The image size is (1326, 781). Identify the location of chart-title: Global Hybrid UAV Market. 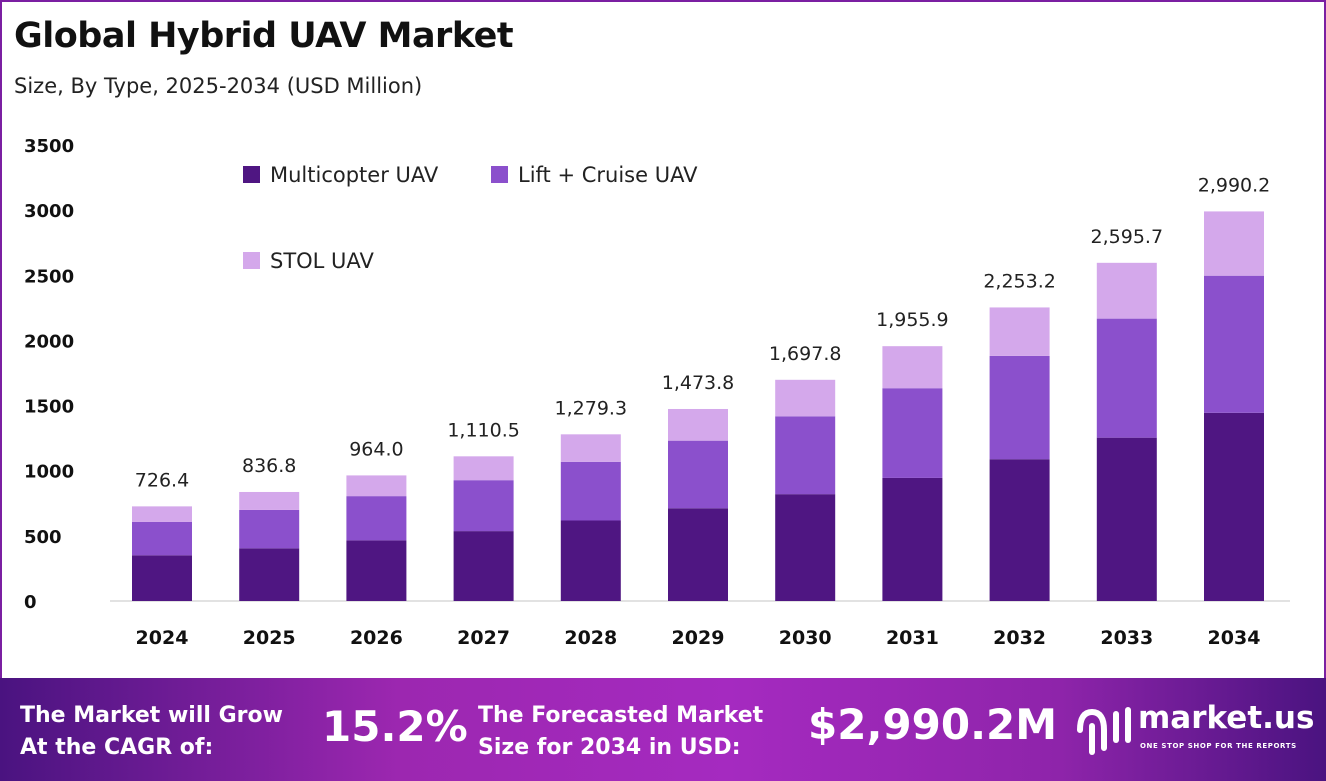
(264, 36).